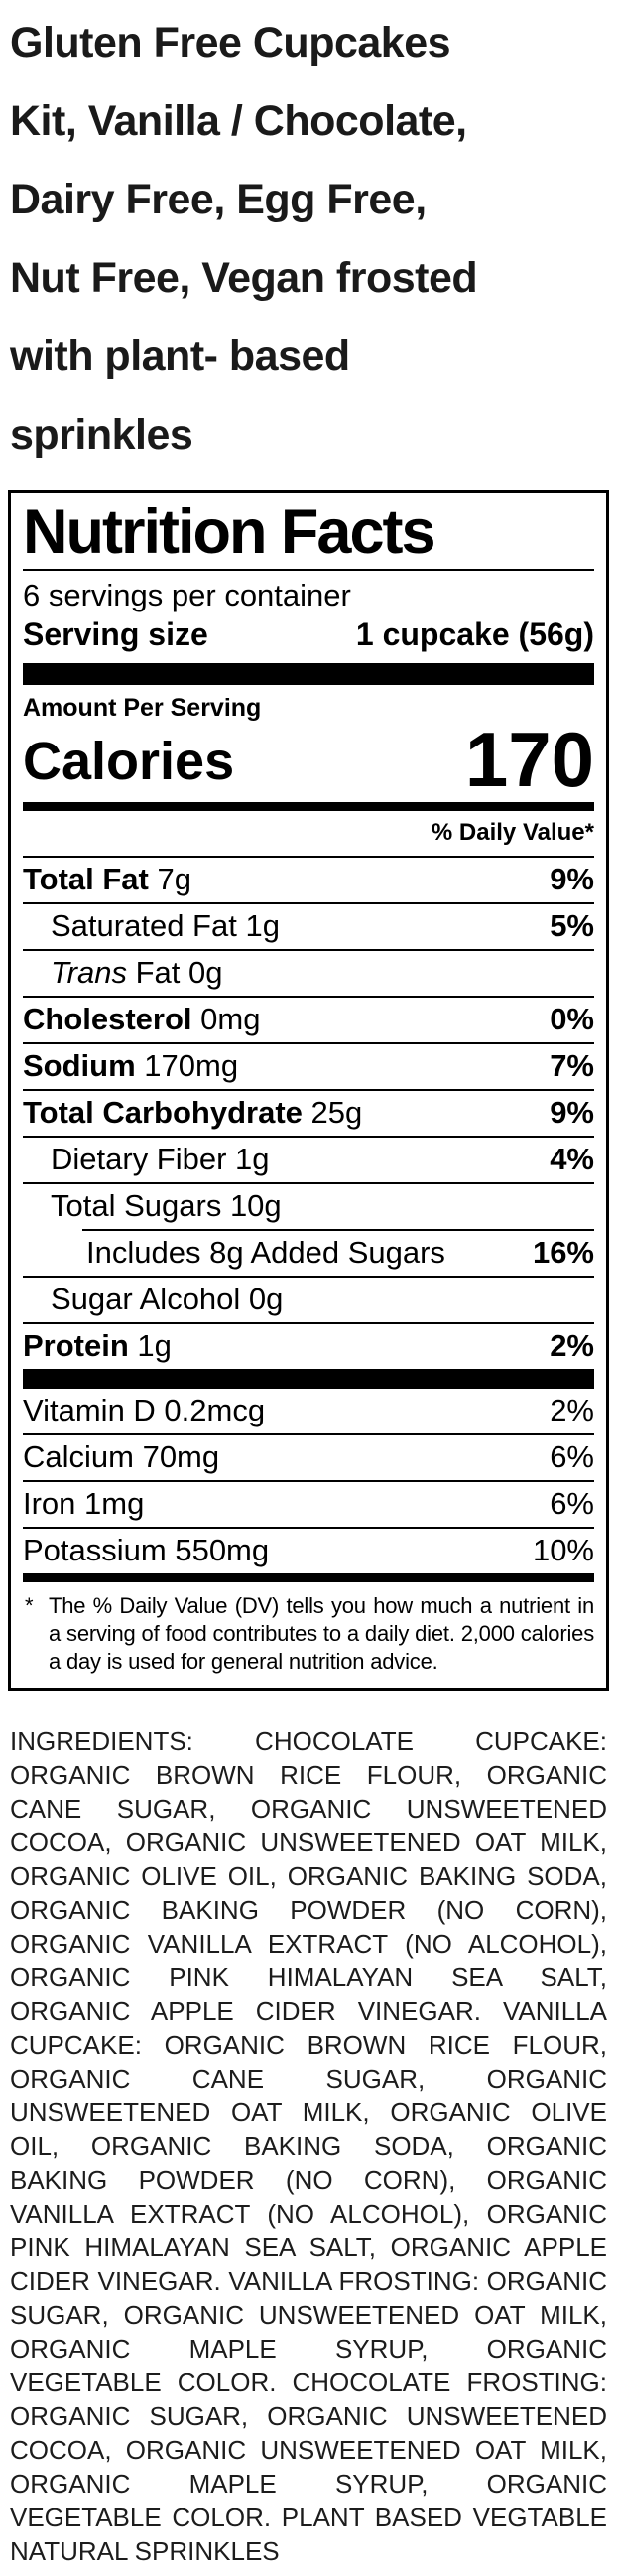  Describe the element at coordinates (97, 1345) in the screenshot. I see `nutrient-name-amount: Protein 1g` at that location.